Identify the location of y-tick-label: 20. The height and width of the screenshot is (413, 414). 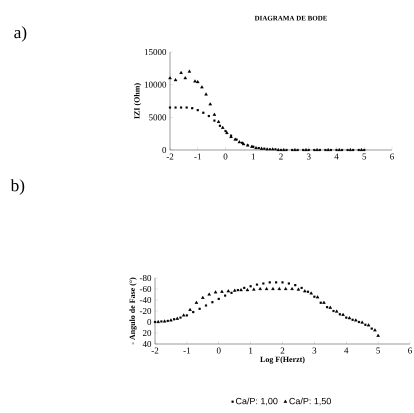
(147, 333).